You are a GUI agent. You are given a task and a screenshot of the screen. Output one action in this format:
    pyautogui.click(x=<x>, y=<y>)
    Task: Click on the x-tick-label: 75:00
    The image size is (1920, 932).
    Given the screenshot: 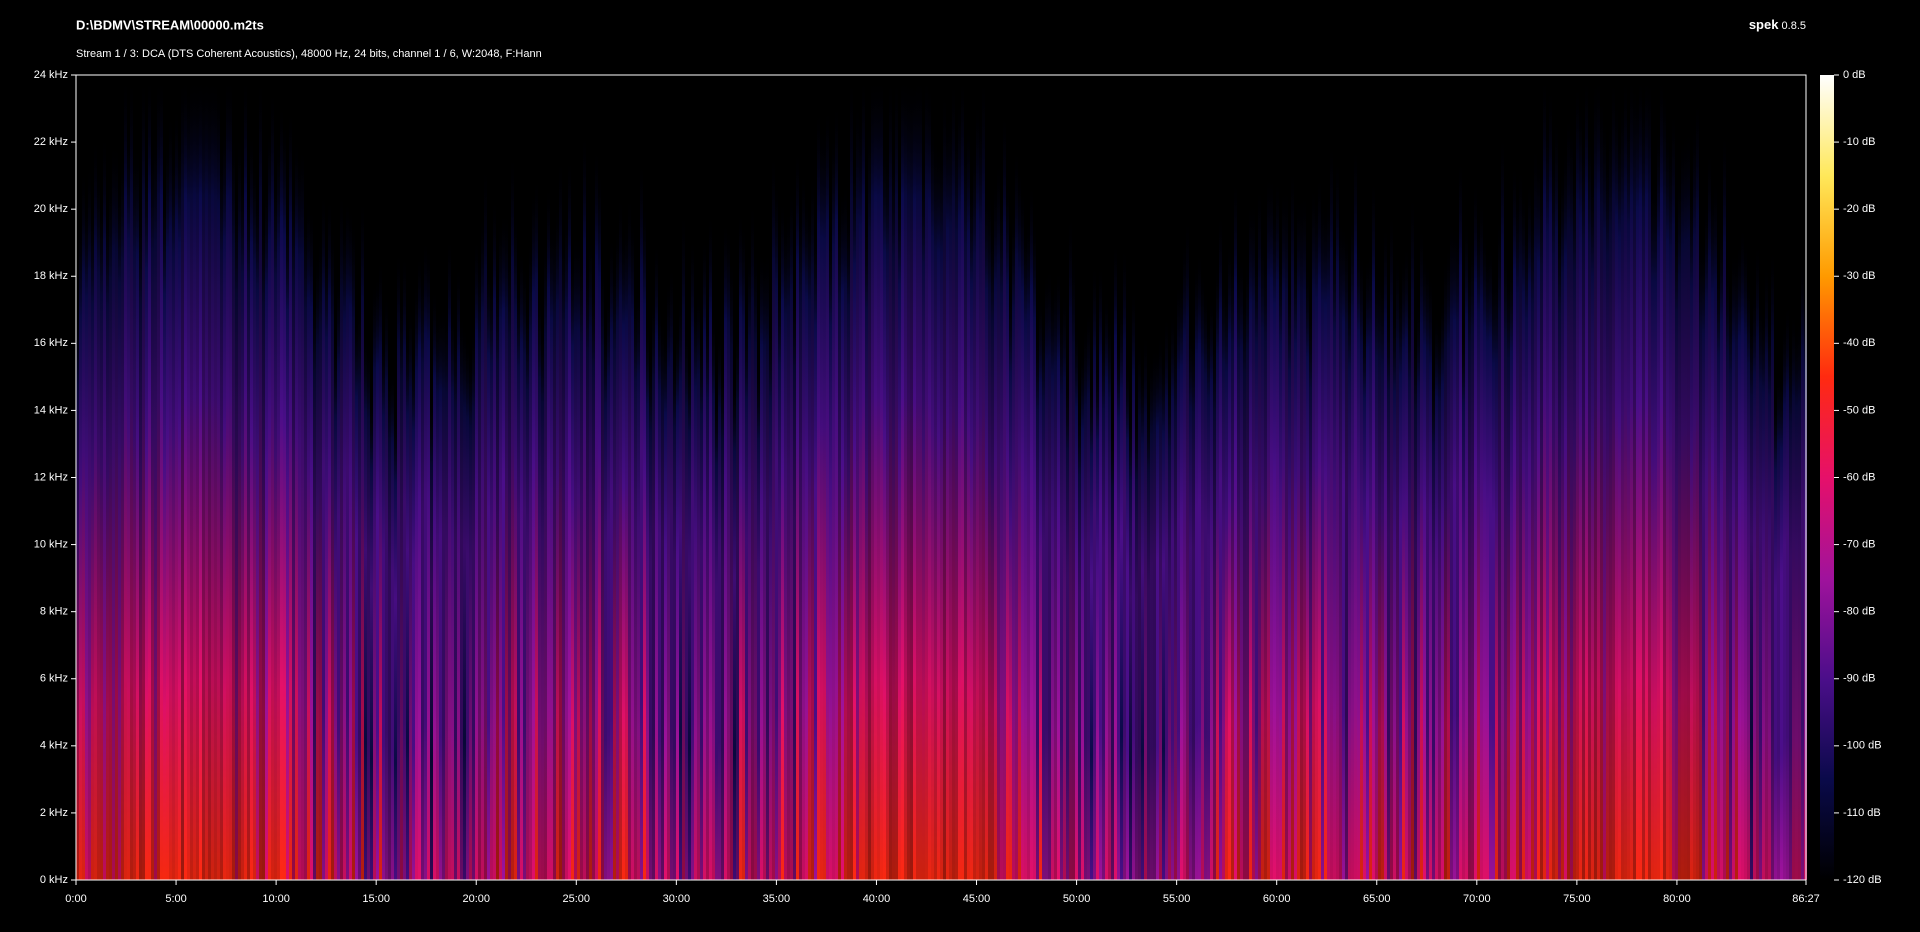 What is the action you would take?
    pyautogui.click(x=1577, y=899)
    